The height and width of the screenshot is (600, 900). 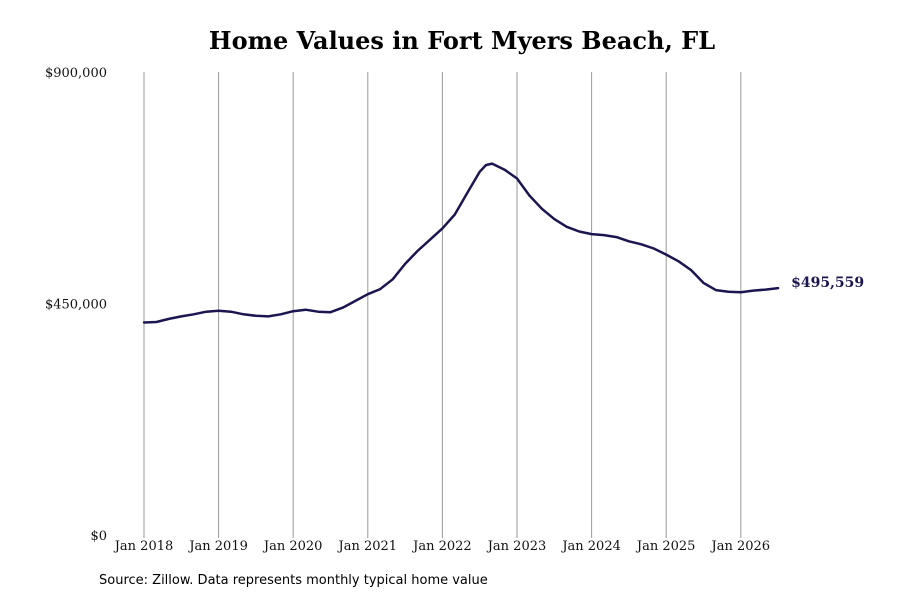 What do you see at coordinates (740, 546) in the screenshot?
I see `x-tick-label: Jan 2026` at bounding box center [740, 546].